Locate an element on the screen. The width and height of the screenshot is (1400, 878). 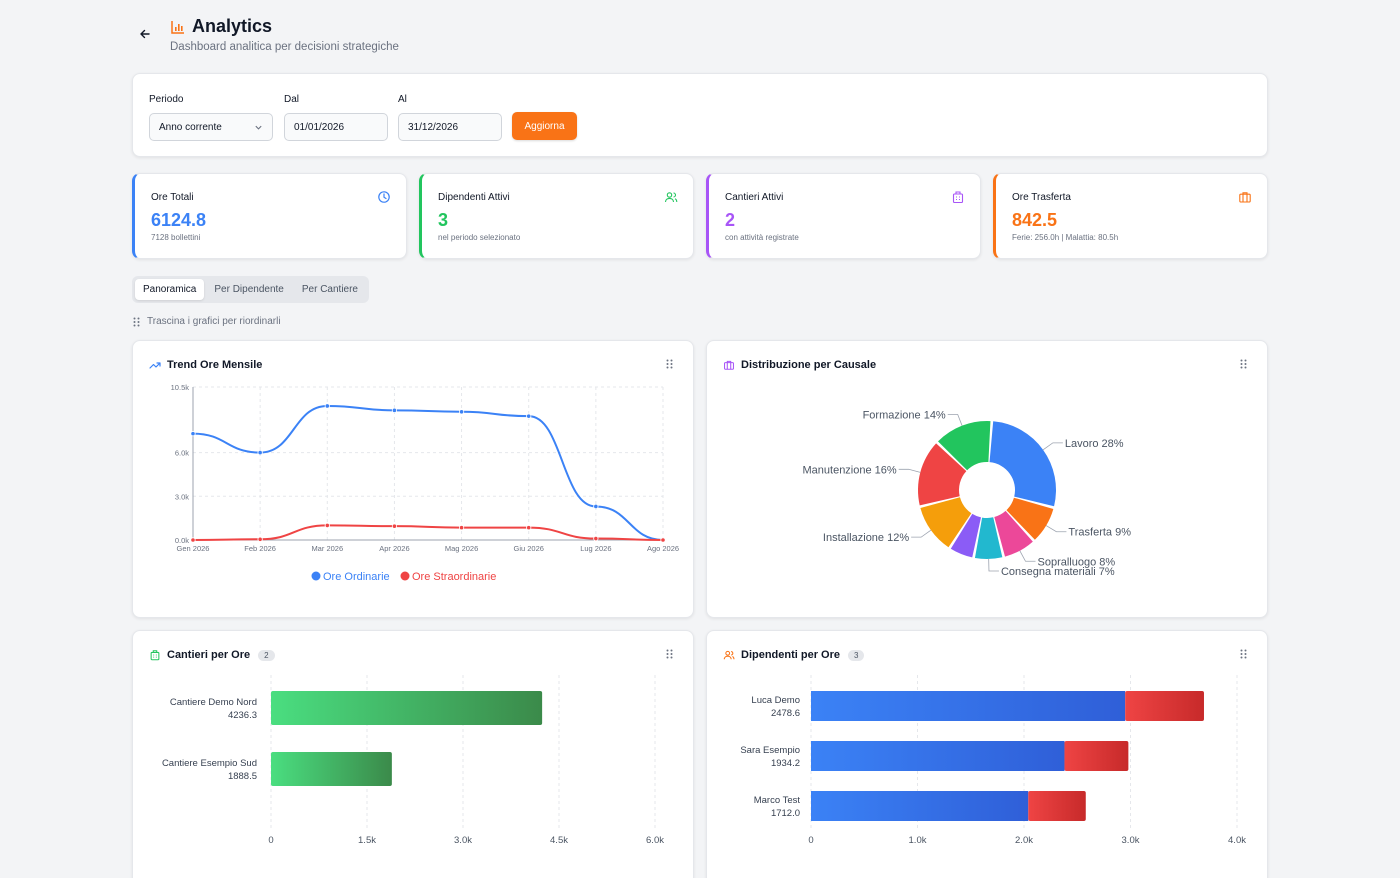
y-tick-label: 3.0k is located at coordinates (182, 496).